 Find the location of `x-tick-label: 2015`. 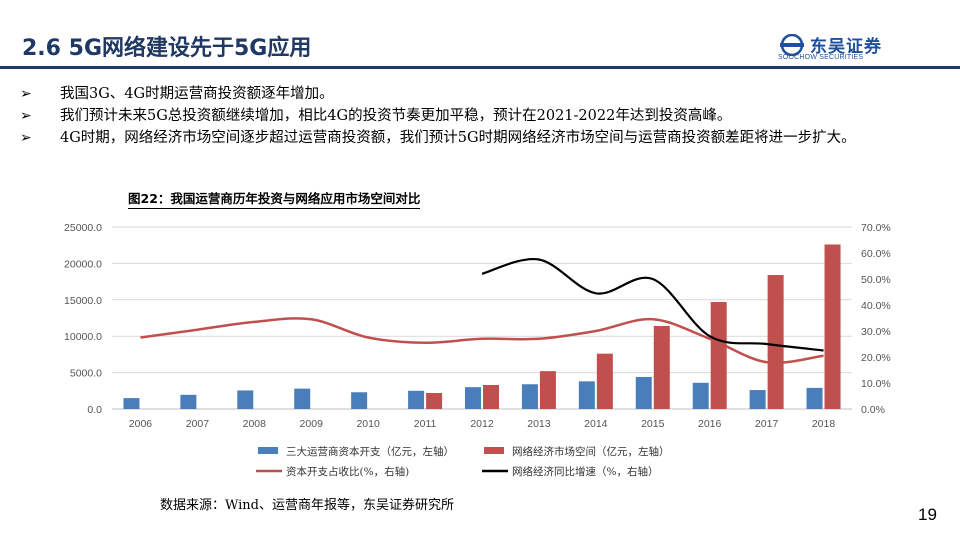

x-tick-label: 2015 is located at coordinates (653, 424).